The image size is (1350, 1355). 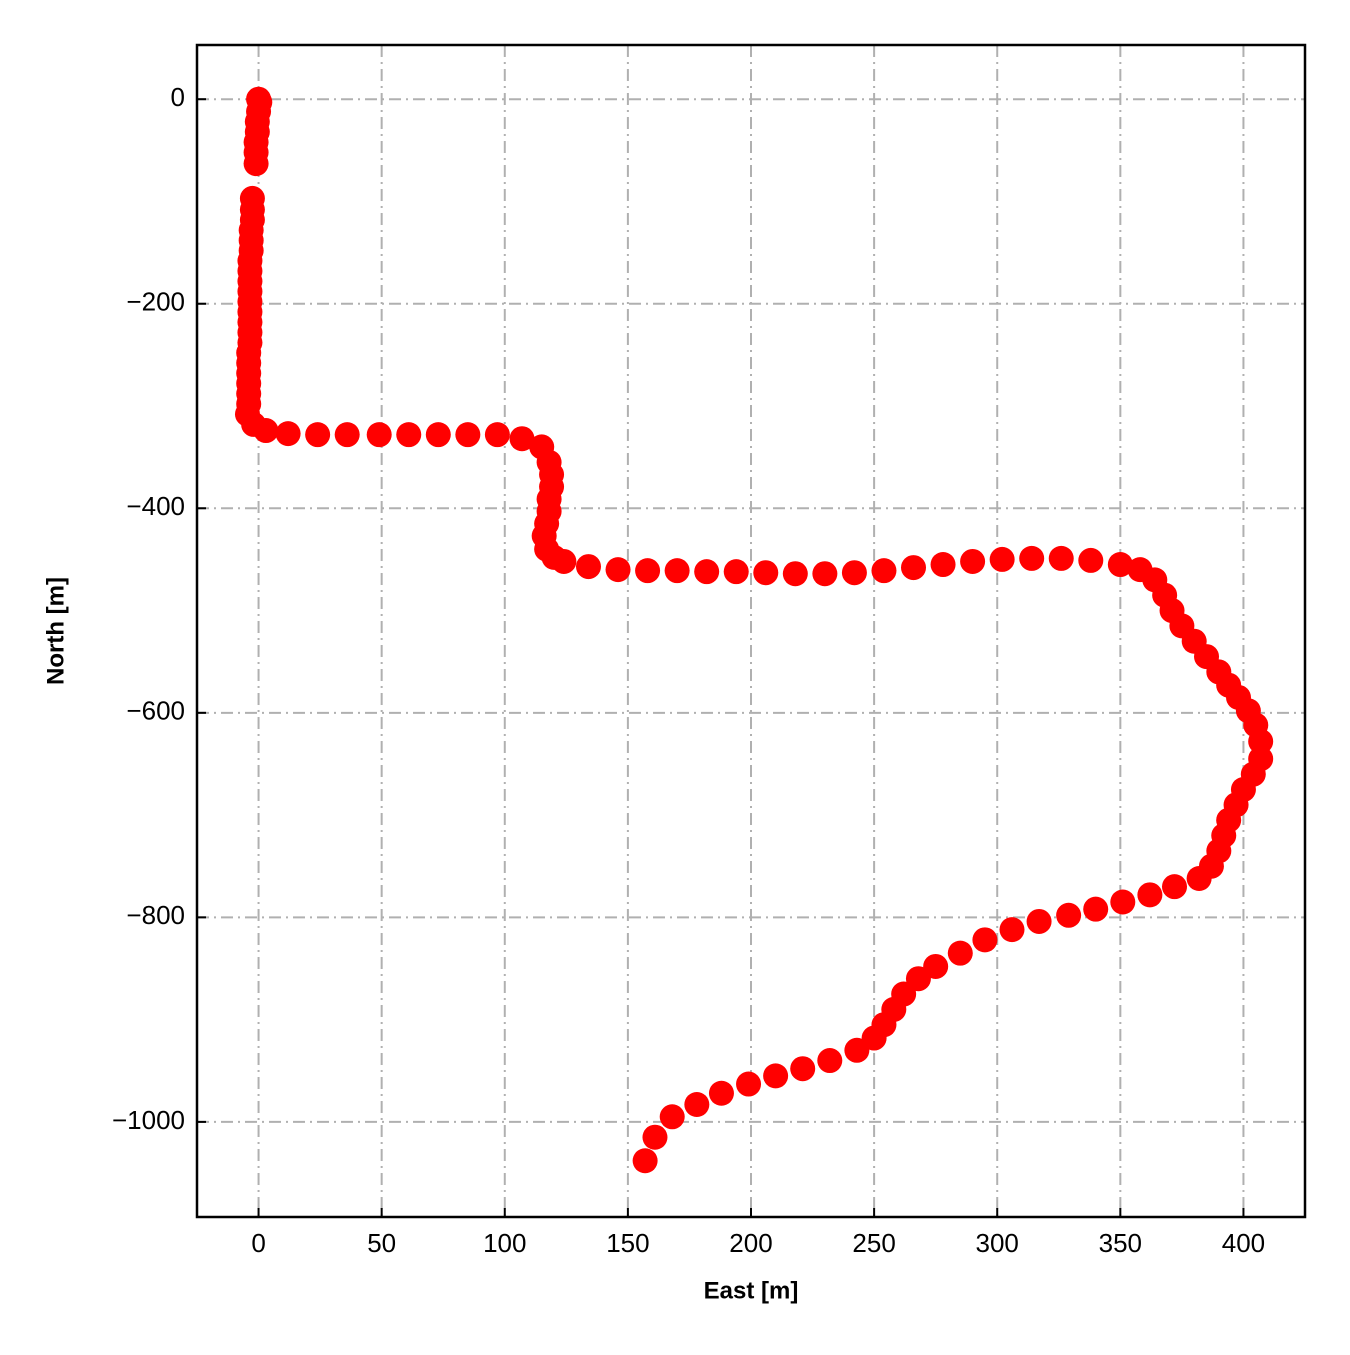 What do you see at coordinates (751, 1290) in the screenshot?
I see `x-axis-label: East [m]` at bounding box center [751, 1290].